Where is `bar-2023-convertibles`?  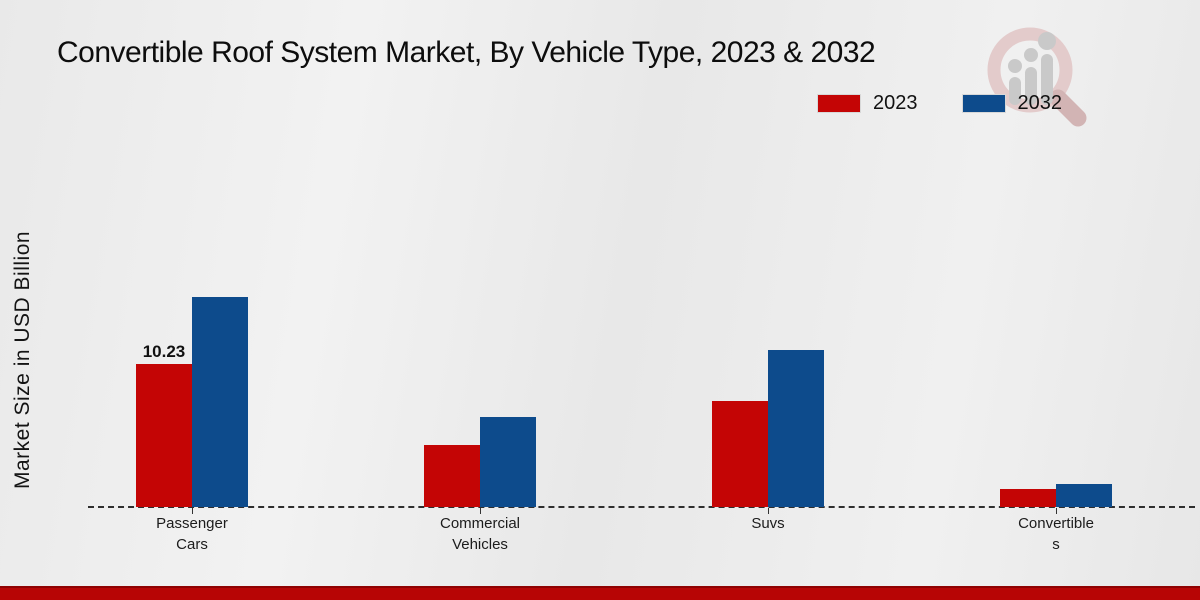
bar-2023-convertibles is located at coordinates (1028, 498).